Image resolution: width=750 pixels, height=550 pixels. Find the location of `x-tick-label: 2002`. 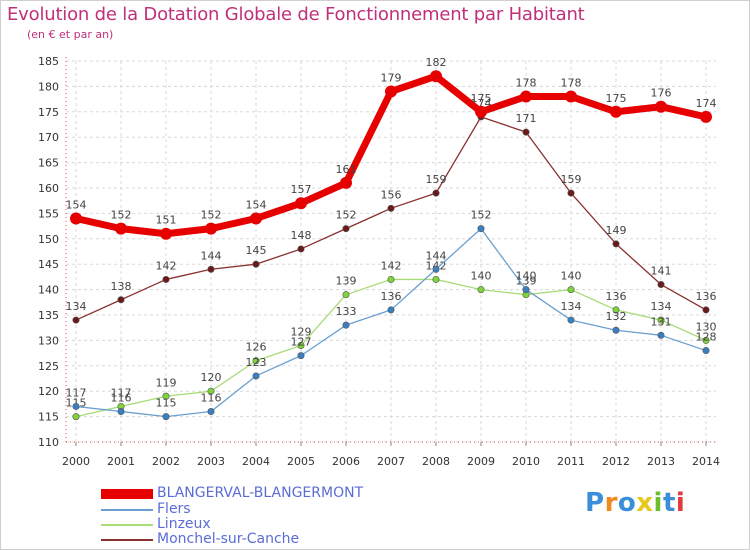

x-tick-label: 2002 is located at coordinates (166, 461).